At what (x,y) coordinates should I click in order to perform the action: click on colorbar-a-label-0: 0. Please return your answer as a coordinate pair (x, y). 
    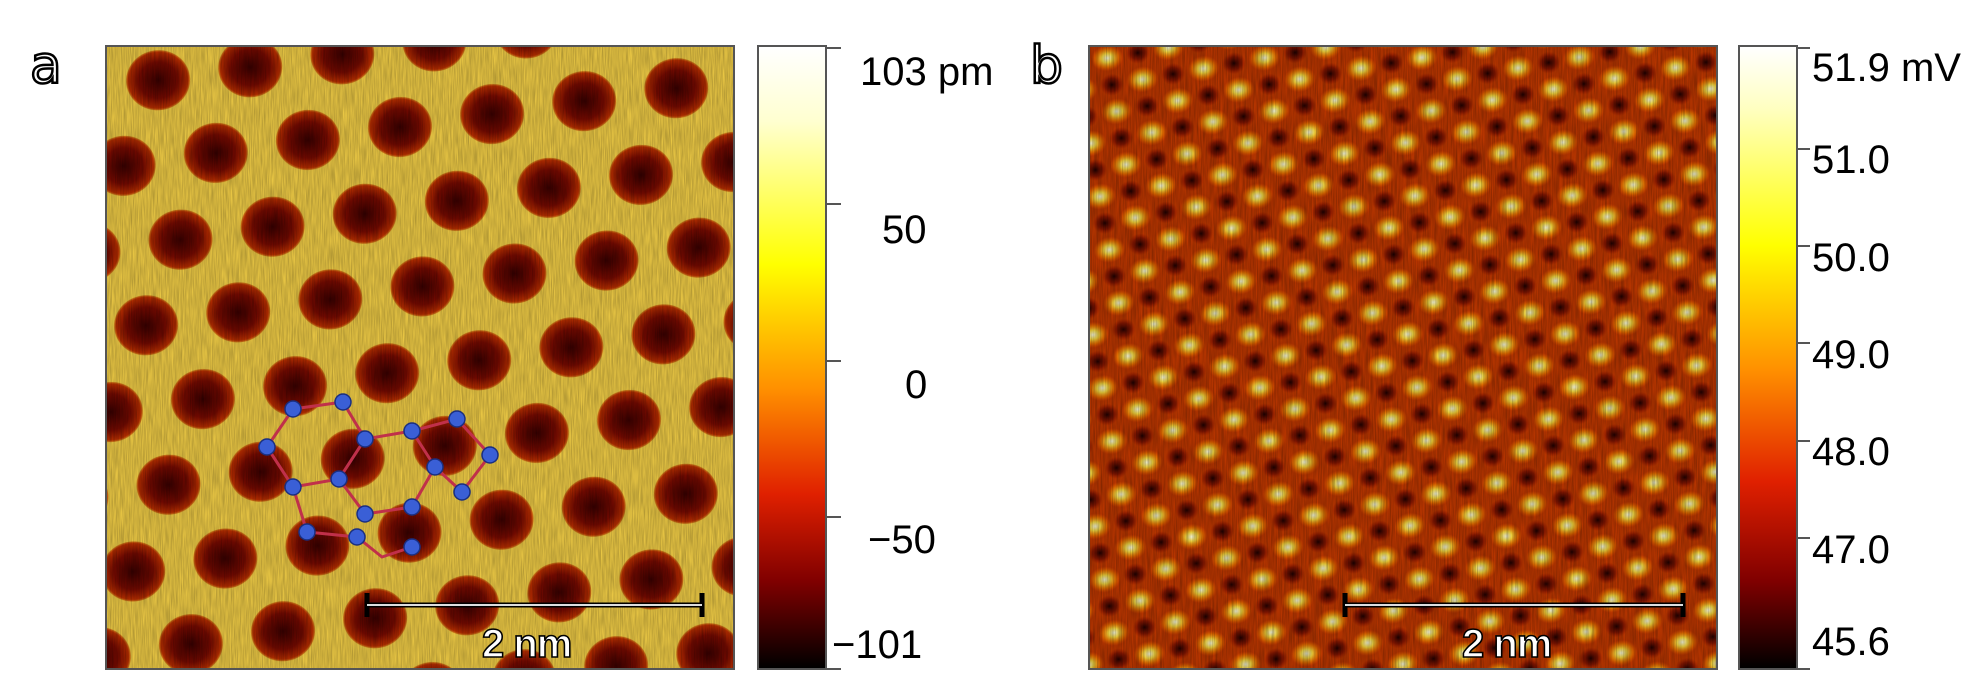
    Looking at the image, I should click on (916, 385).